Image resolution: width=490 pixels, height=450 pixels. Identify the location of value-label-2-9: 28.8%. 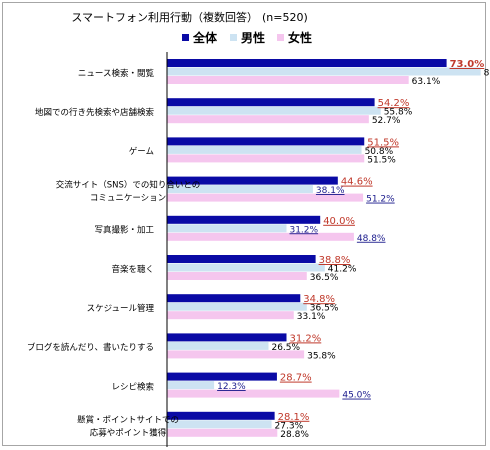
(294, 435).